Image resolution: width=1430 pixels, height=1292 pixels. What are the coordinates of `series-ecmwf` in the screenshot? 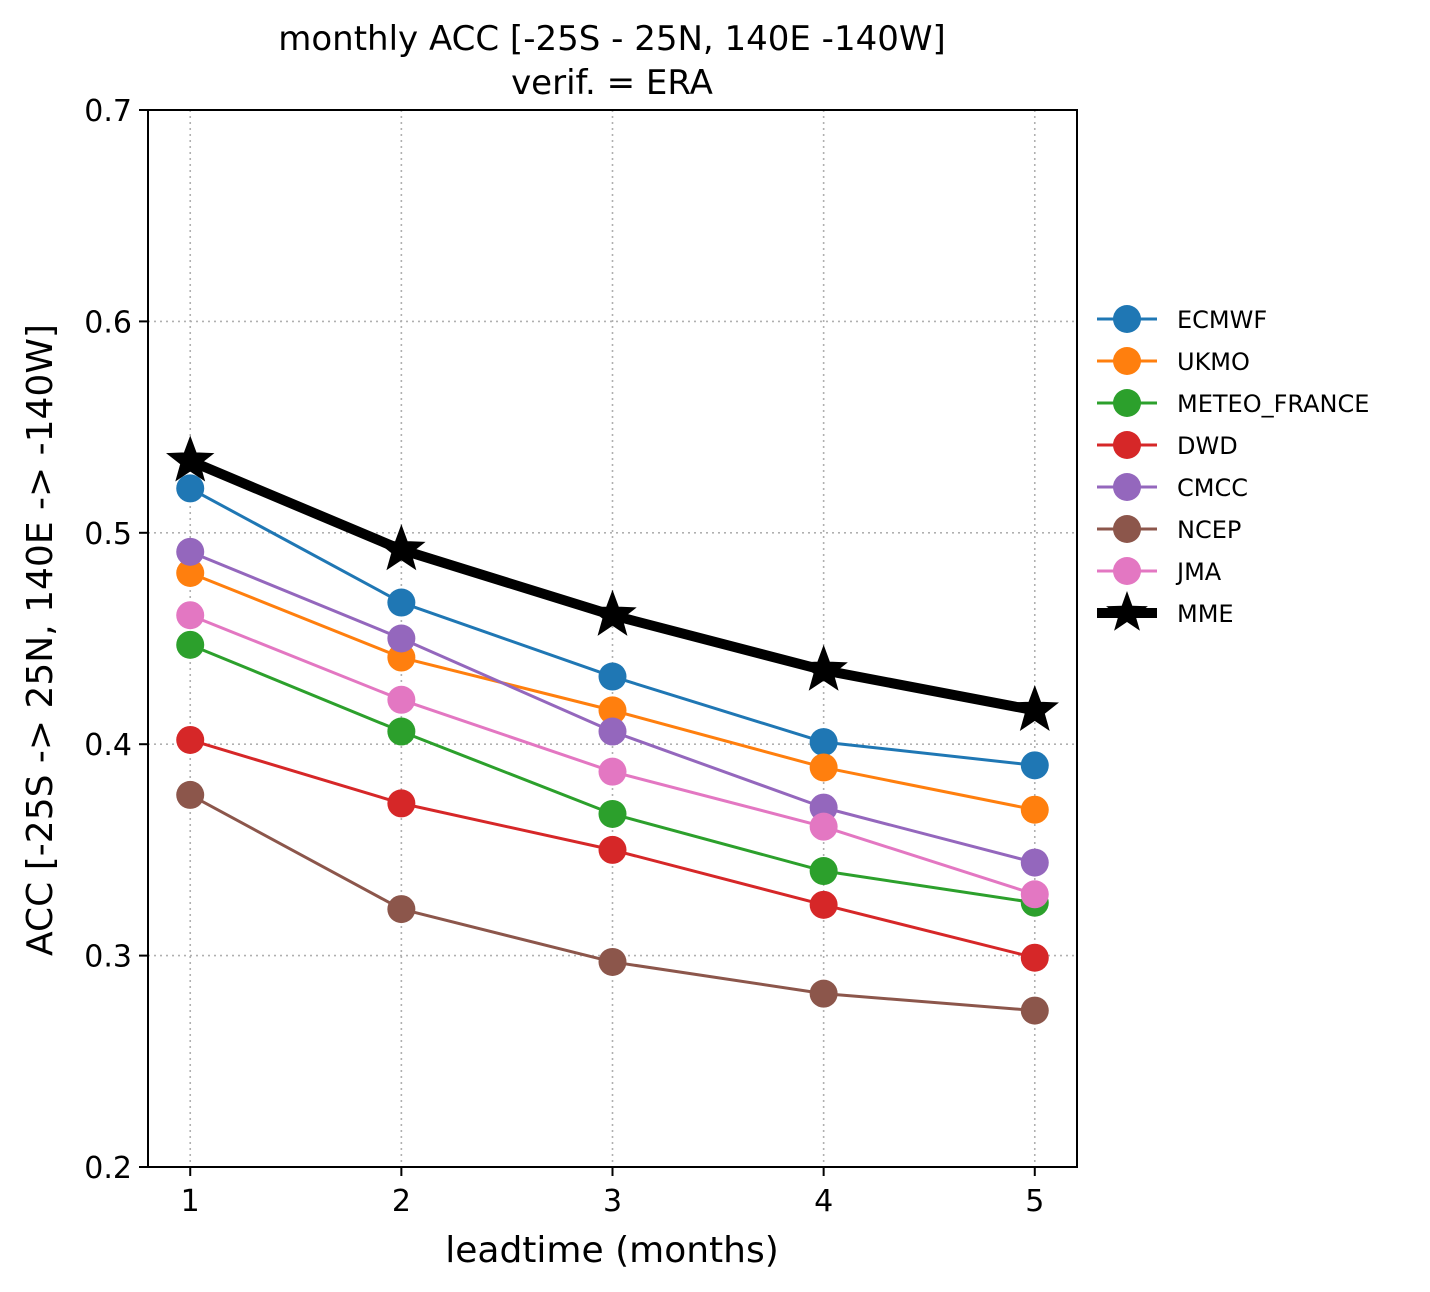 It's located at (612, 627).